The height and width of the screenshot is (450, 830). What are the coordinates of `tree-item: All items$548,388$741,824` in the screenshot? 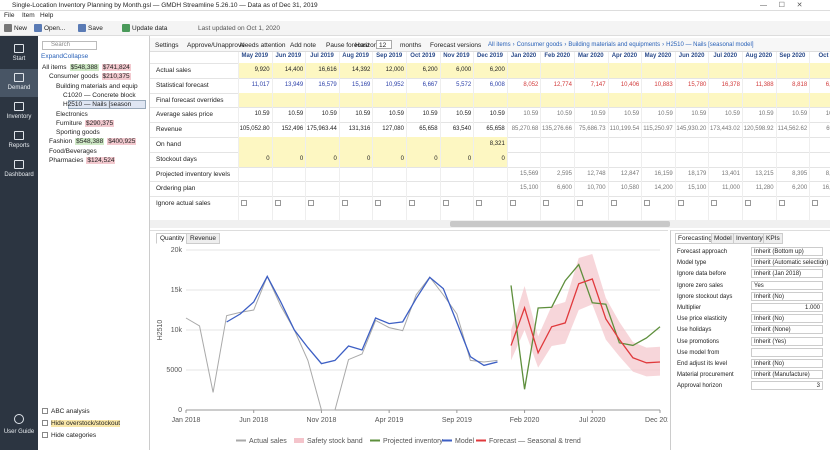 It's located at (86, 67).